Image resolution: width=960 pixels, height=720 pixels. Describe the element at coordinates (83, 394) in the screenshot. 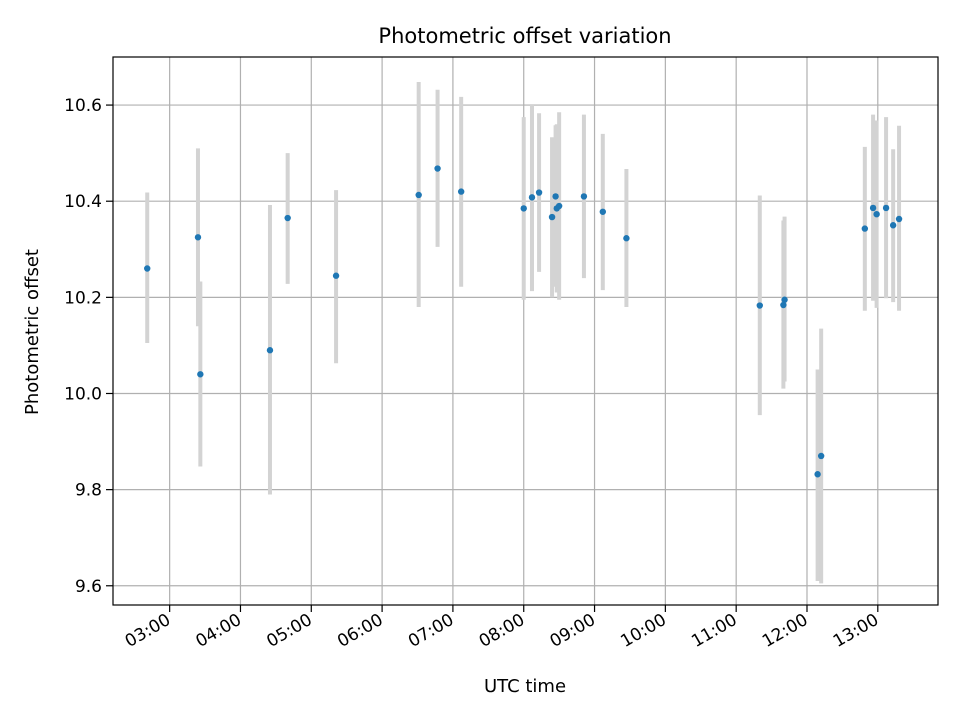

I see `y-tick-label: 10.0` at that location.